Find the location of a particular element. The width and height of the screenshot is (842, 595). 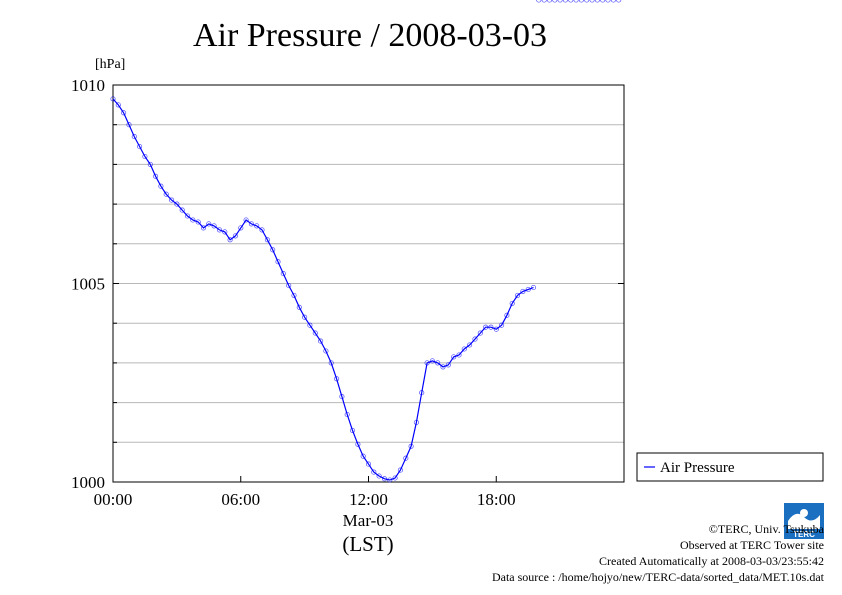

x-tick-label: 12:00 is located at coordinates (368, 499).